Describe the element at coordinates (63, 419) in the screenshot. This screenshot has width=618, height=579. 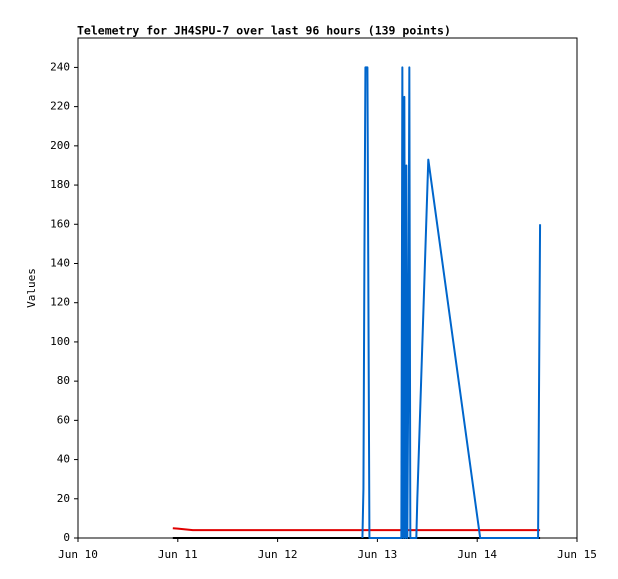
I see `y-tick-label: 60` at that location.